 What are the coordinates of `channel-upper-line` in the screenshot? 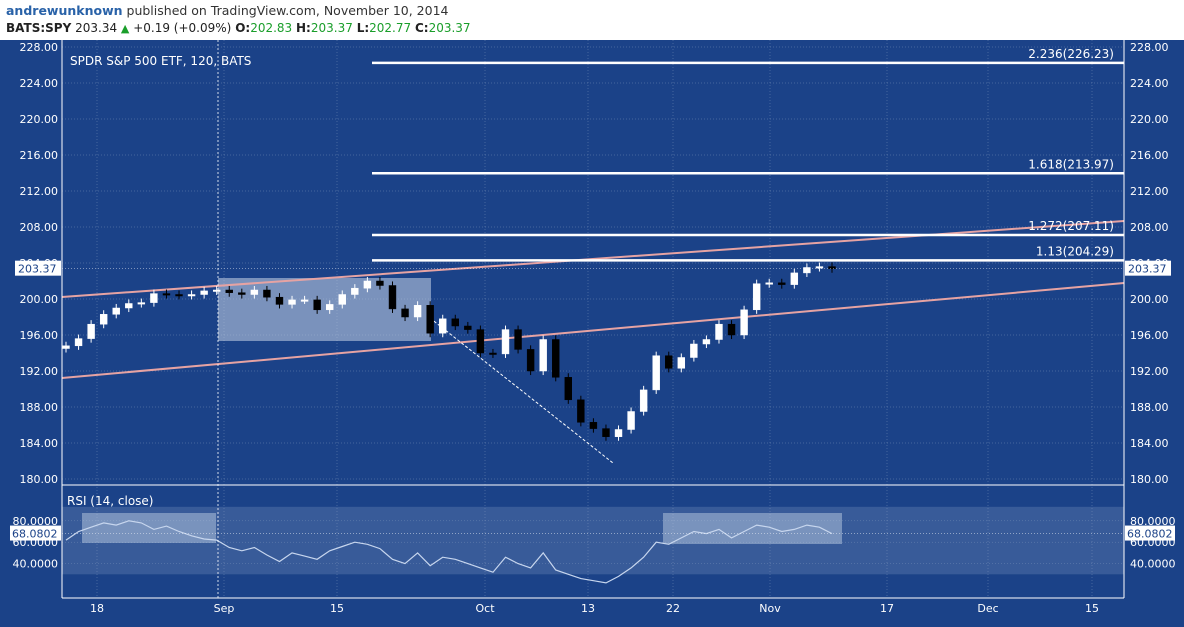 It's located at (593, 259).